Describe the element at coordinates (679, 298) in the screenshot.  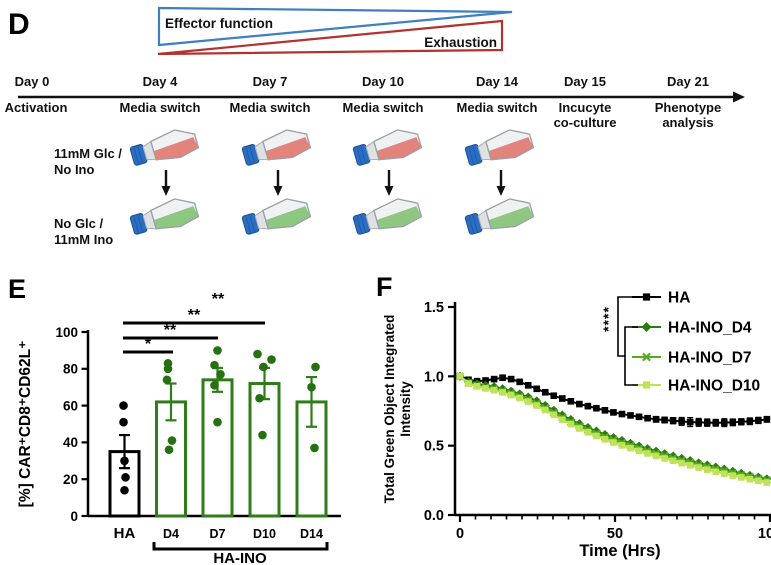
I see `legend-label-HA: HA` at that location.